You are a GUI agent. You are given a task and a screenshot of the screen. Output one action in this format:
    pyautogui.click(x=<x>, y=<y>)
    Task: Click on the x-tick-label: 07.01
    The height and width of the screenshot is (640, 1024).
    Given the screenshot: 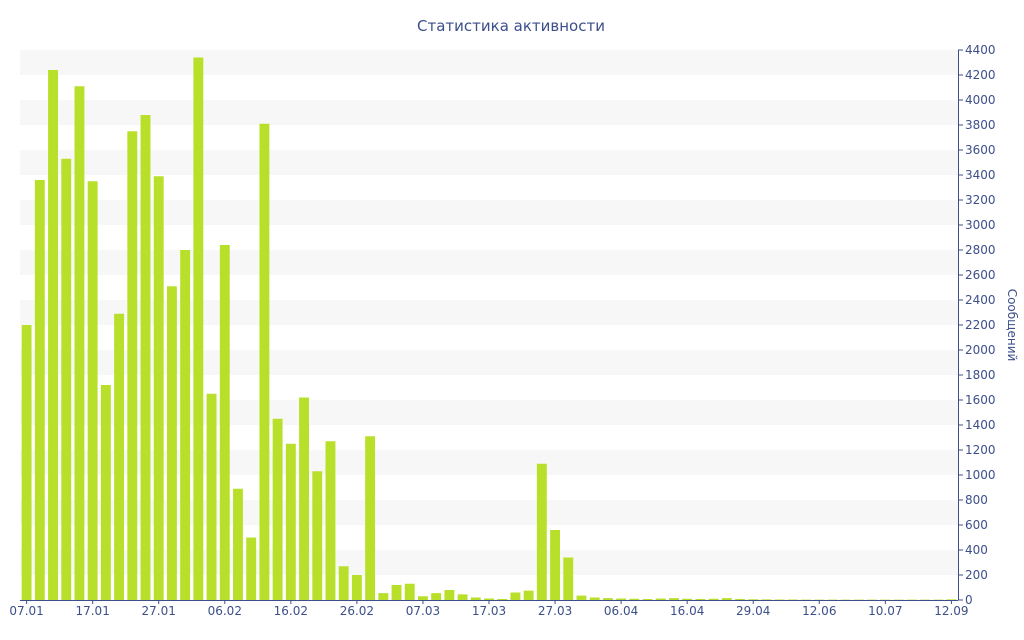 What is the action you would take?
    pyautogui.click(x=26, y=611)
    